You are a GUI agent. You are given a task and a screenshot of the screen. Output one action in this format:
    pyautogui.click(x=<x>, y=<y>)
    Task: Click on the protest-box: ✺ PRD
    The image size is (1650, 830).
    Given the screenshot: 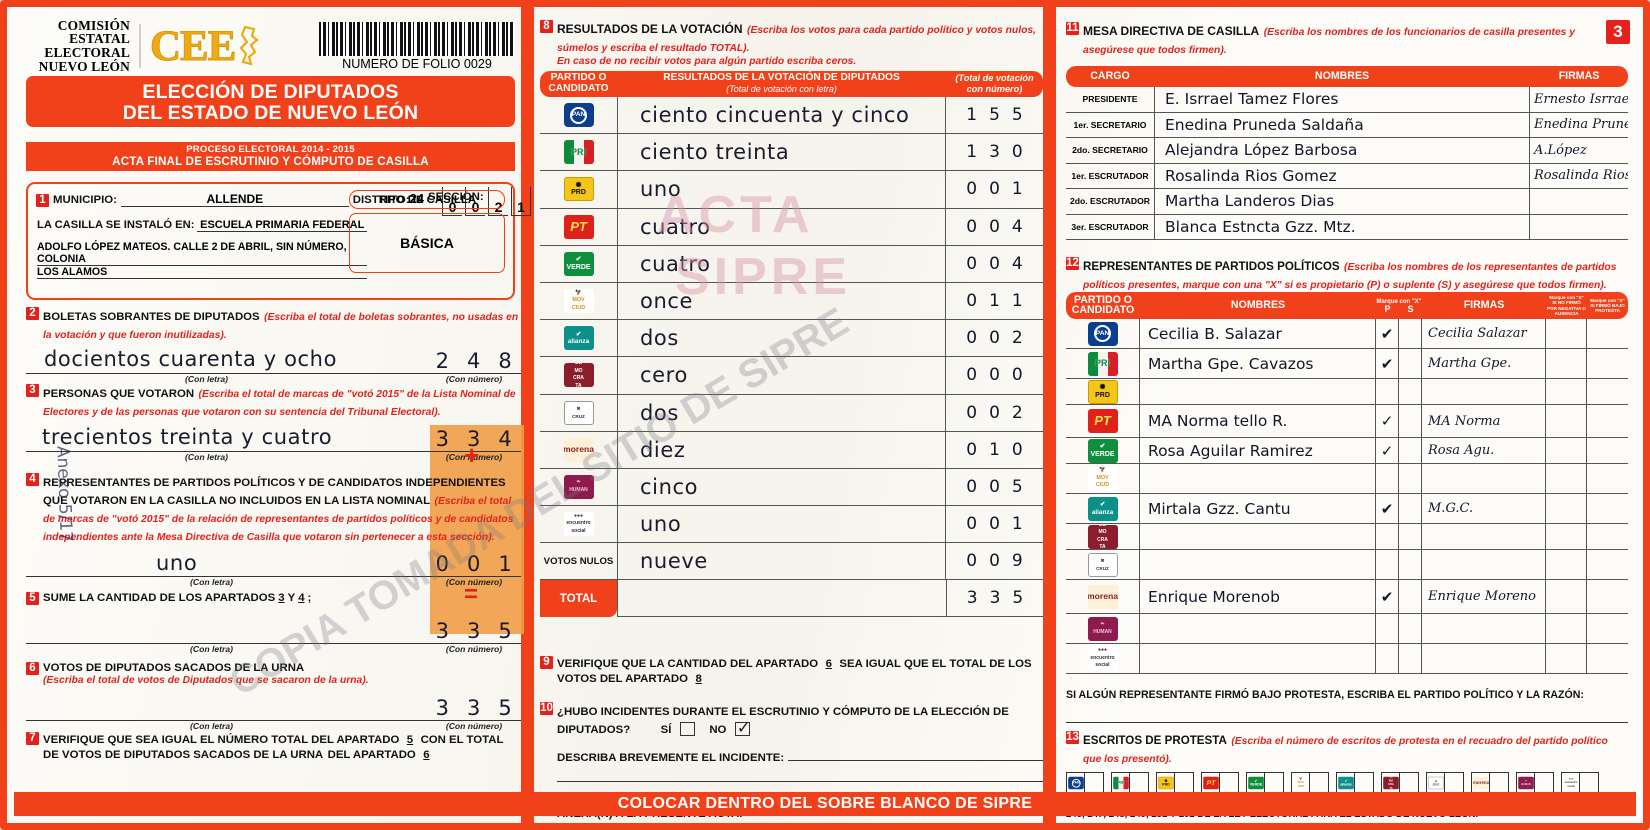 What is the action you would take?
    pyautogui.click(x=1175, y=782)
    